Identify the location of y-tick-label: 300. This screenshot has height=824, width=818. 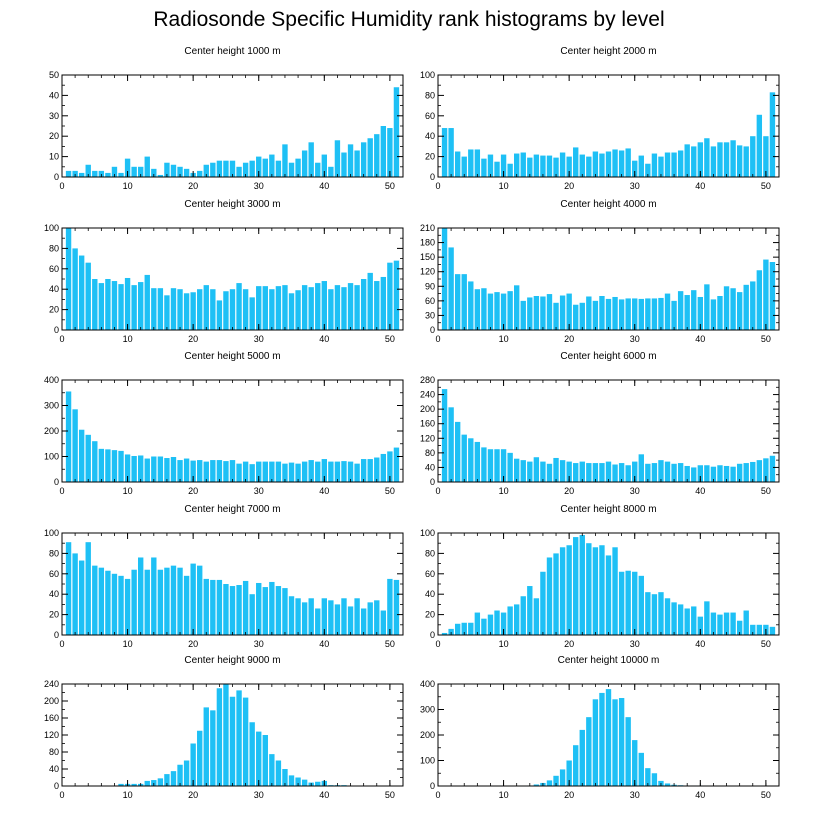
(427, 710).